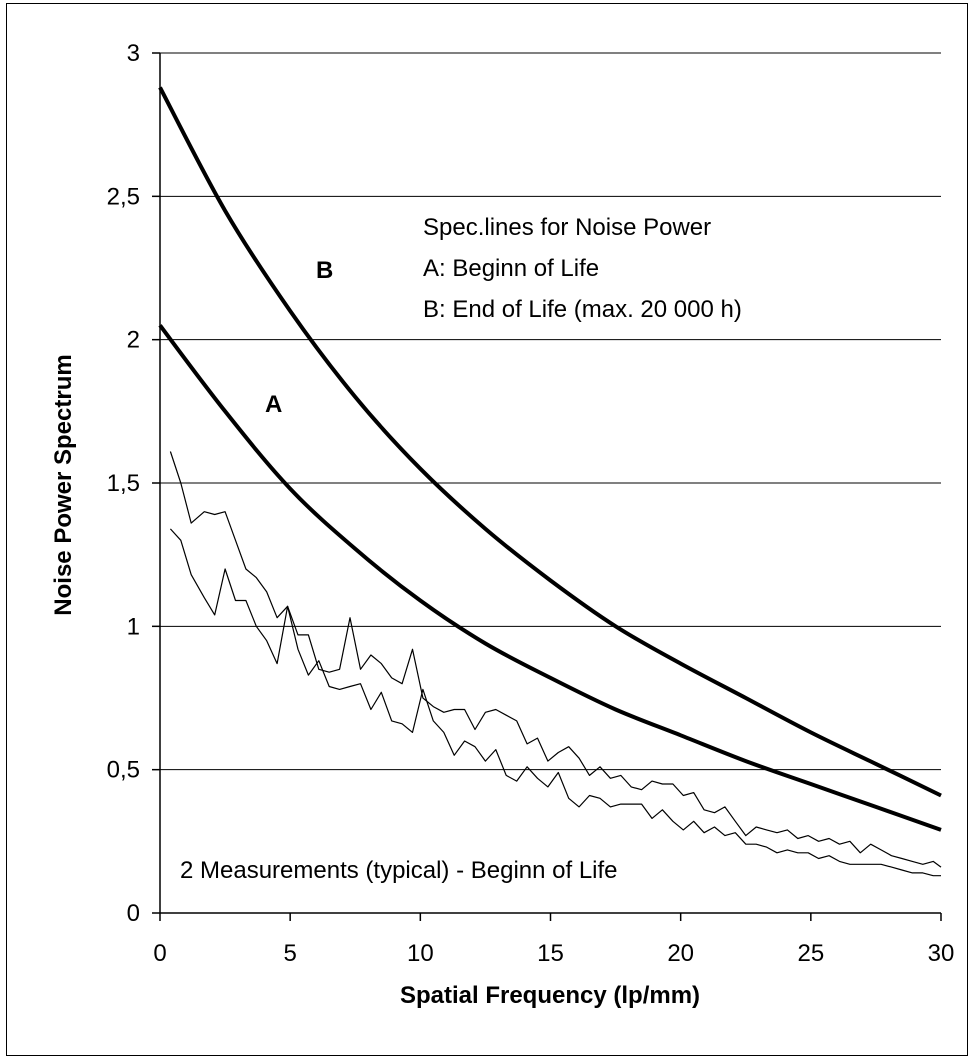  What do you see at coordinates (511, 268) in the screenshot?
I see `legend-entry-a: A: Beginn of Life` at bounding box center [511, 268].